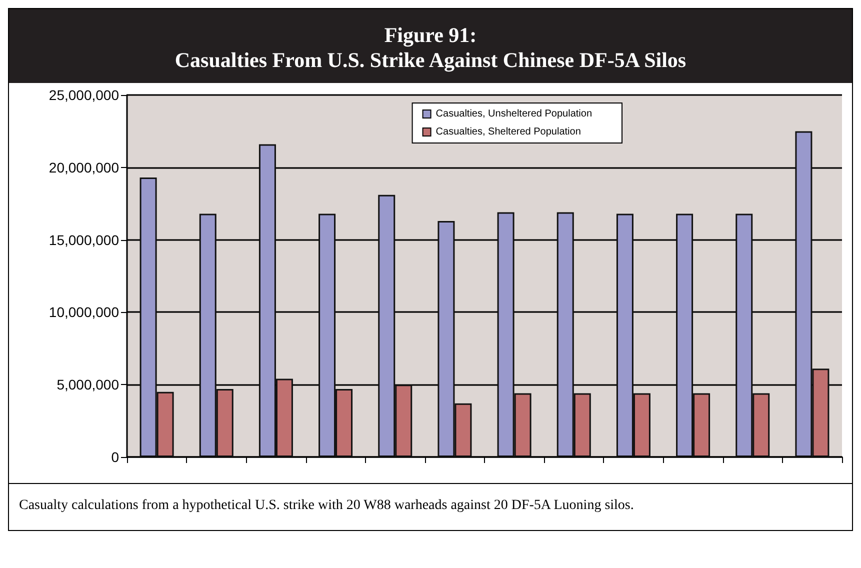 This screenshot has height=568, width=861. I want to click on text: Casualty calculations from a hypothetical U.S. strike with 20 W88 warheads against 20 DF-5A Luoning silos., so click(326, 506).